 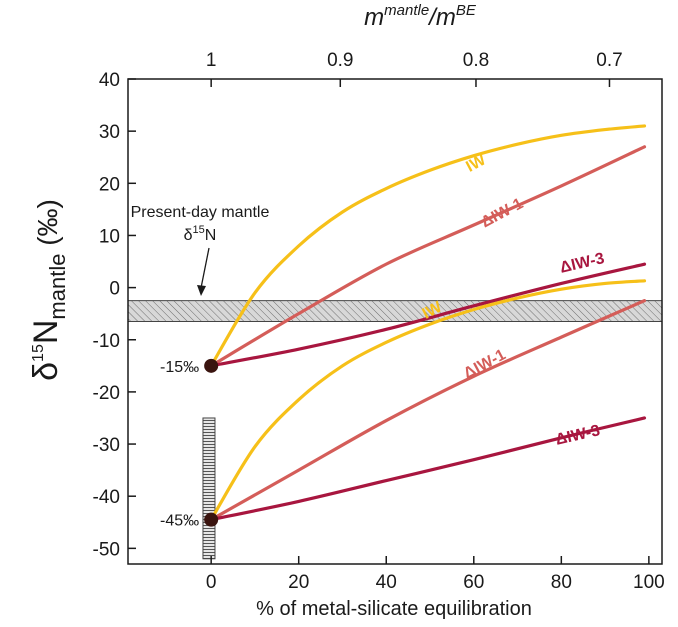 I want to click on present-day-arrow, so click(x=203, y=271).